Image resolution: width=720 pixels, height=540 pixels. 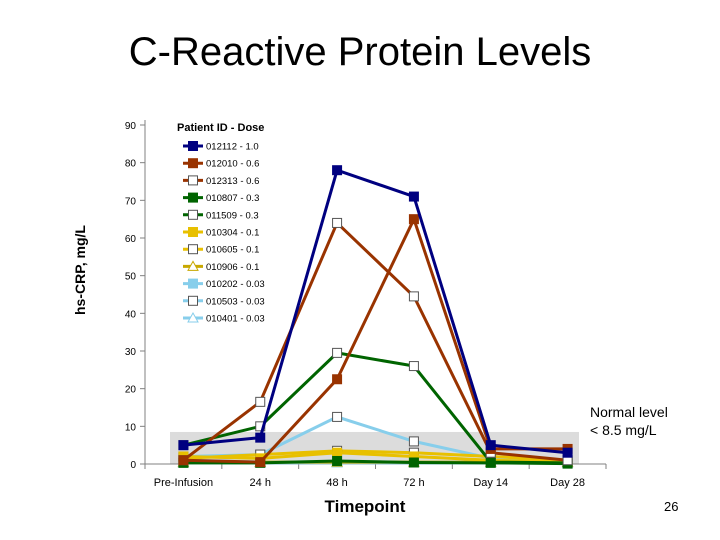 What do you see at coordinates (360, 52) in the screenshot?
I see `chart-title: C-Reactive Protein Levels` at bounding box center [360, 52].